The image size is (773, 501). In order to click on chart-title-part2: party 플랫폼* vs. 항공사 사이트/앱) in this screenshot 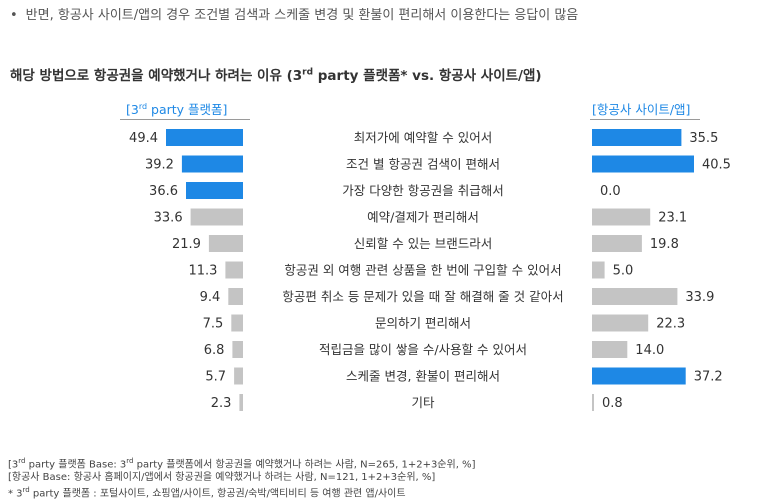, I will do `click(427, 76)`.